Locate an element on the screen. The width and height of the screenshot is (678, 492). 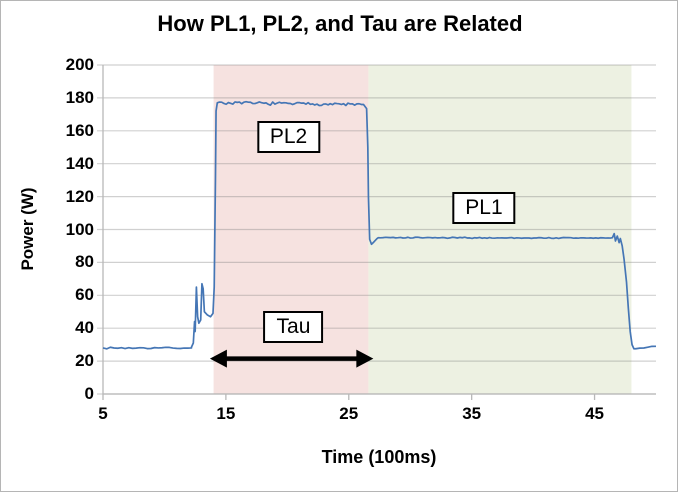
y-tick-label-120: 120 is located at coordinates (79, 196).